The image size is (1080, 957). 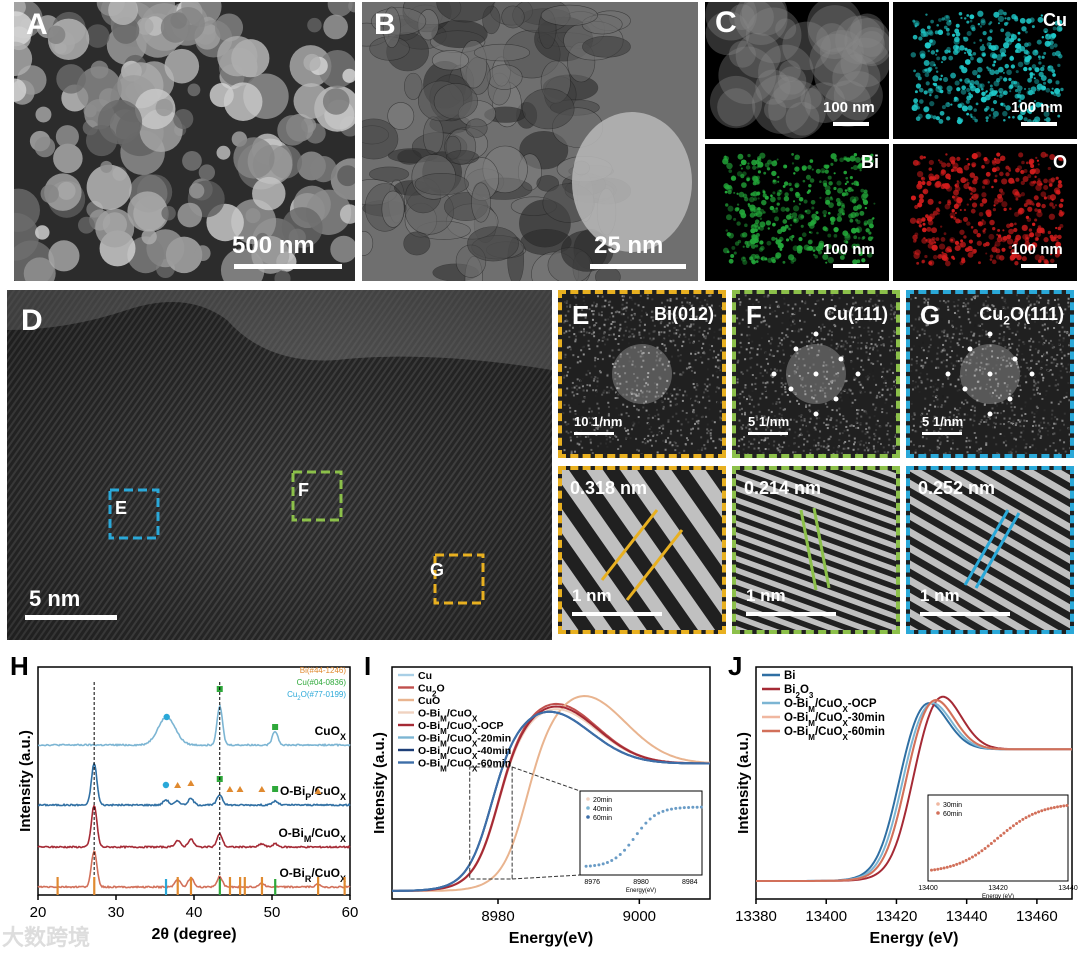 What do you see at coordinates (690, 882) in the screenshot?
I see `inset-tick-label: 8984` at bounding box center [690, 882].